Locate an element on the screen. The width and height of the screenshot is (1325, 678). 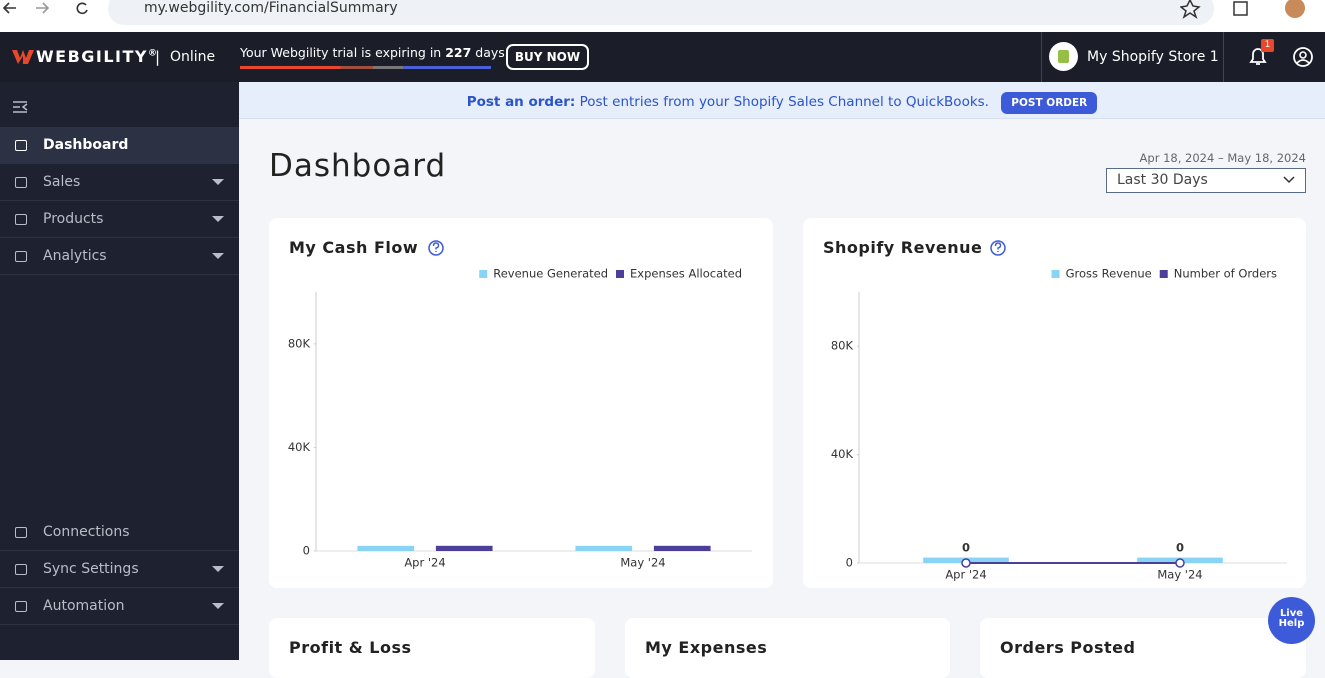
page-title: Dashboard is located at coordinates (358, 166).